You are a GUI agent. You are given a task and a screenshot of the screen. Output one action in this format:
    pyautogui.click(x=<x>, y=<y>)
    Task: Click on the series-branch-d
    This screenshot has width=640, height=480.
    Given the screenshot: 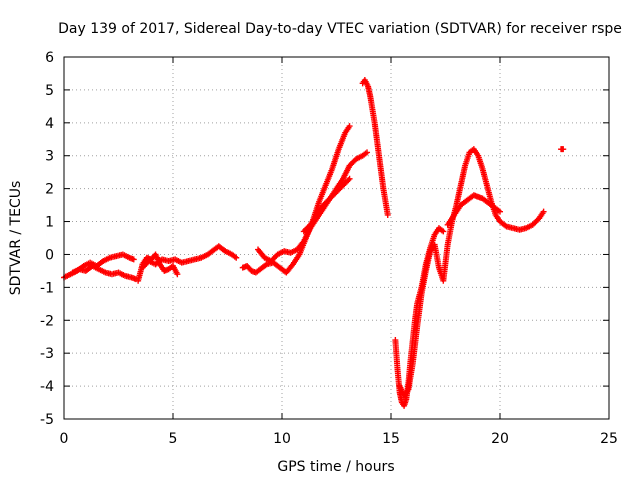 What is the action you would take?
    pyautogui.click(x=189, y=257)
    